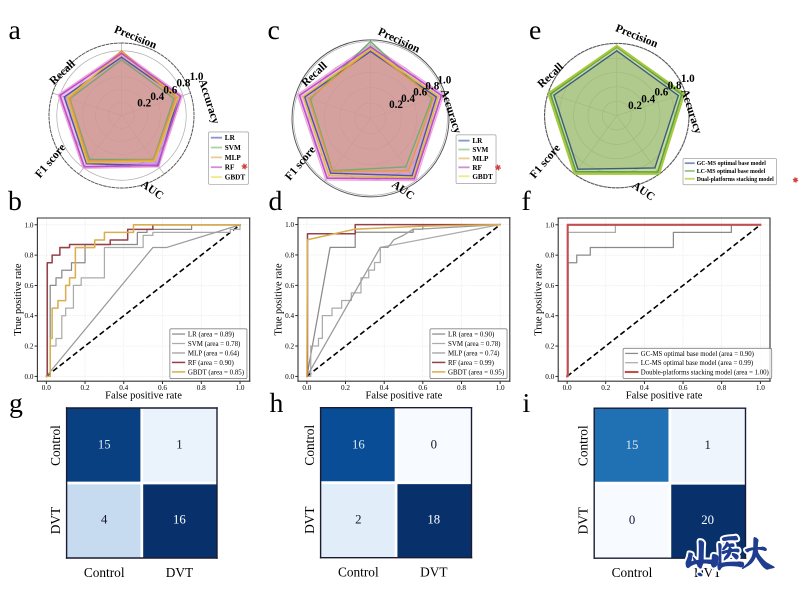  I want to click on svg-text: f, so click(527, 201).